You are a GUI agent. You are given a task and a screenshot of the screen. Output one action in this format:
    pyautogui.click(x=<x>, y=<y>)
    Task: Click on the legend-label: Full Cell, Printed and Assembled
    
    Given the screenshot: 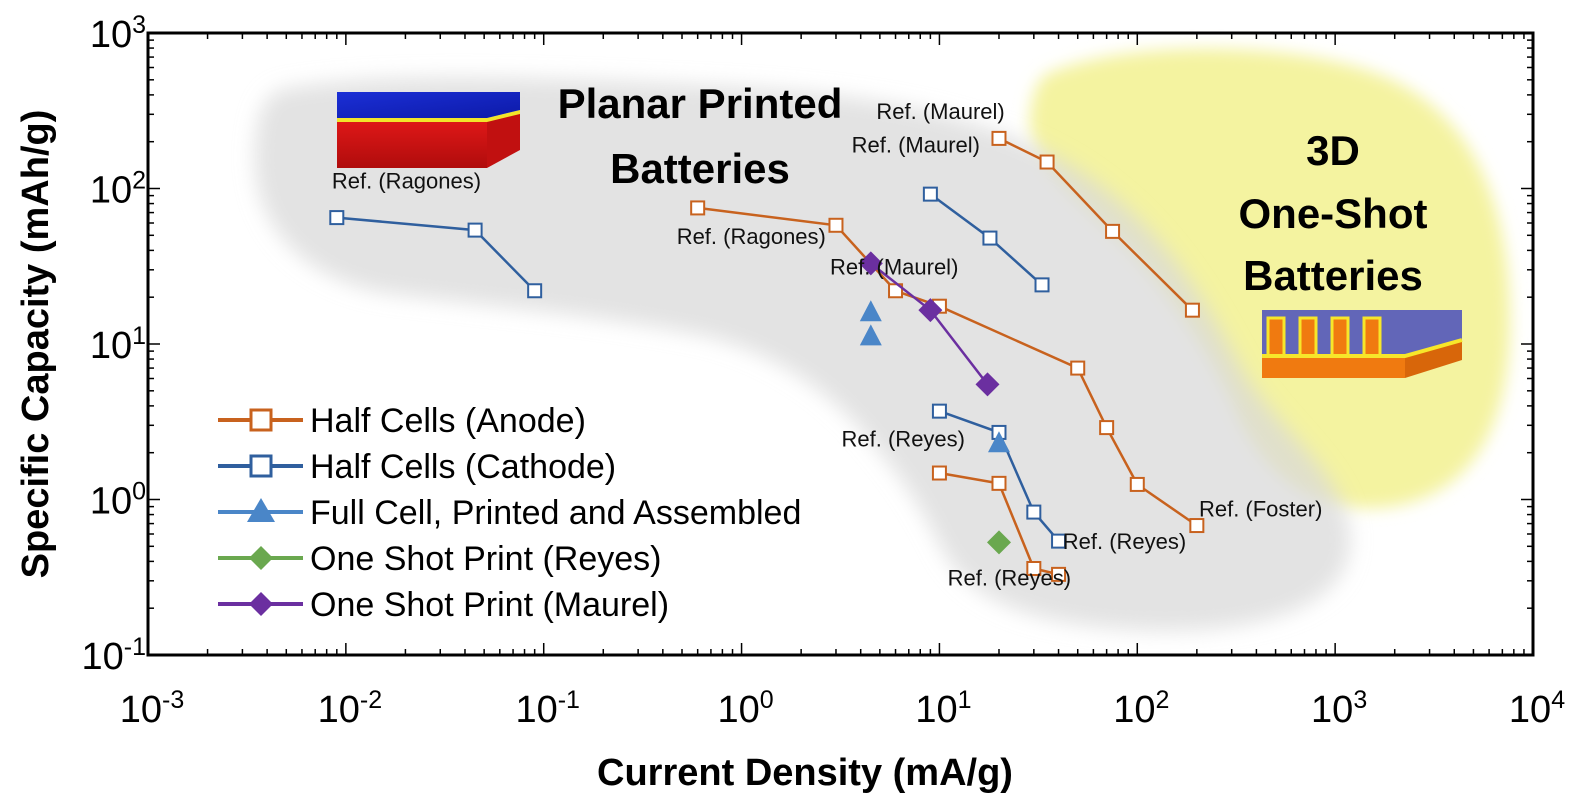 What is the action you would take?
    pyautogui.click(x=555, y=513)
    